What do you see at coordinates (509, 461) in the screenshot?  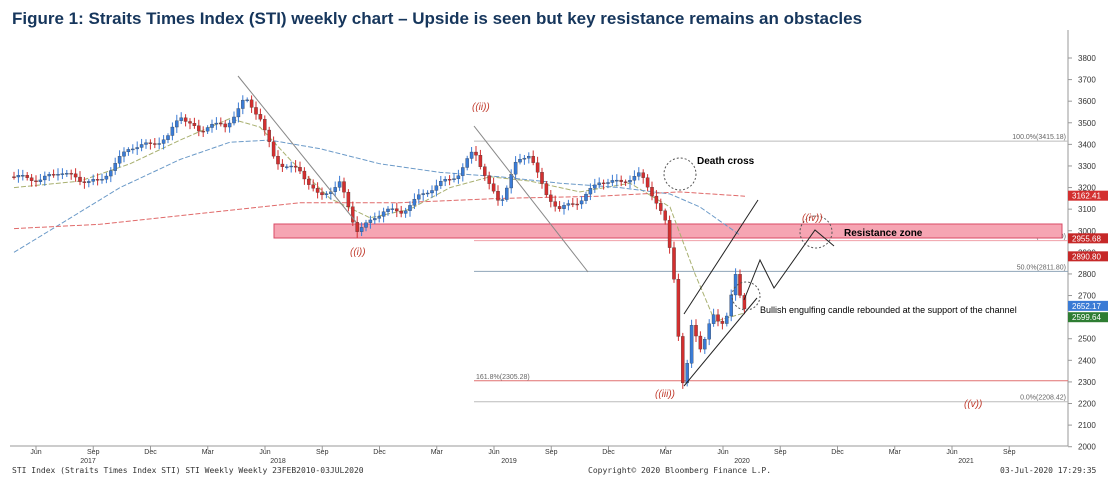 I see `x-year-label: 2019` at bounding box center [509, 461].